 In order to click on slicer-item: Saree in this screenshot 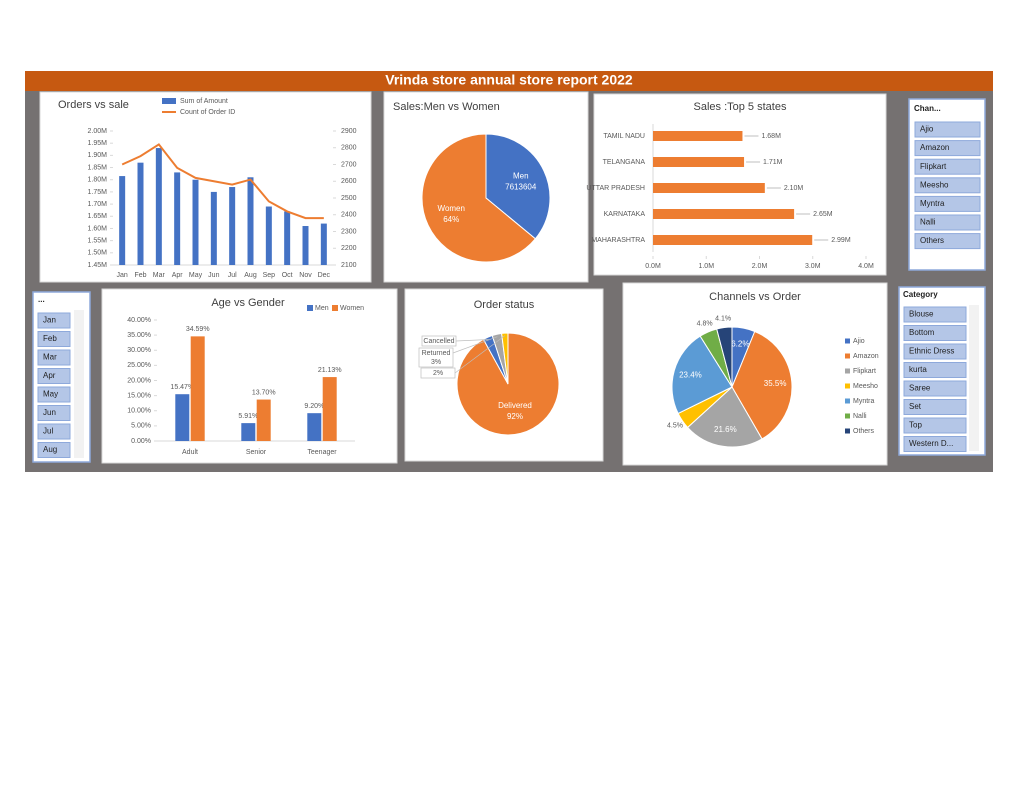, I will do `click(920, 388)`.